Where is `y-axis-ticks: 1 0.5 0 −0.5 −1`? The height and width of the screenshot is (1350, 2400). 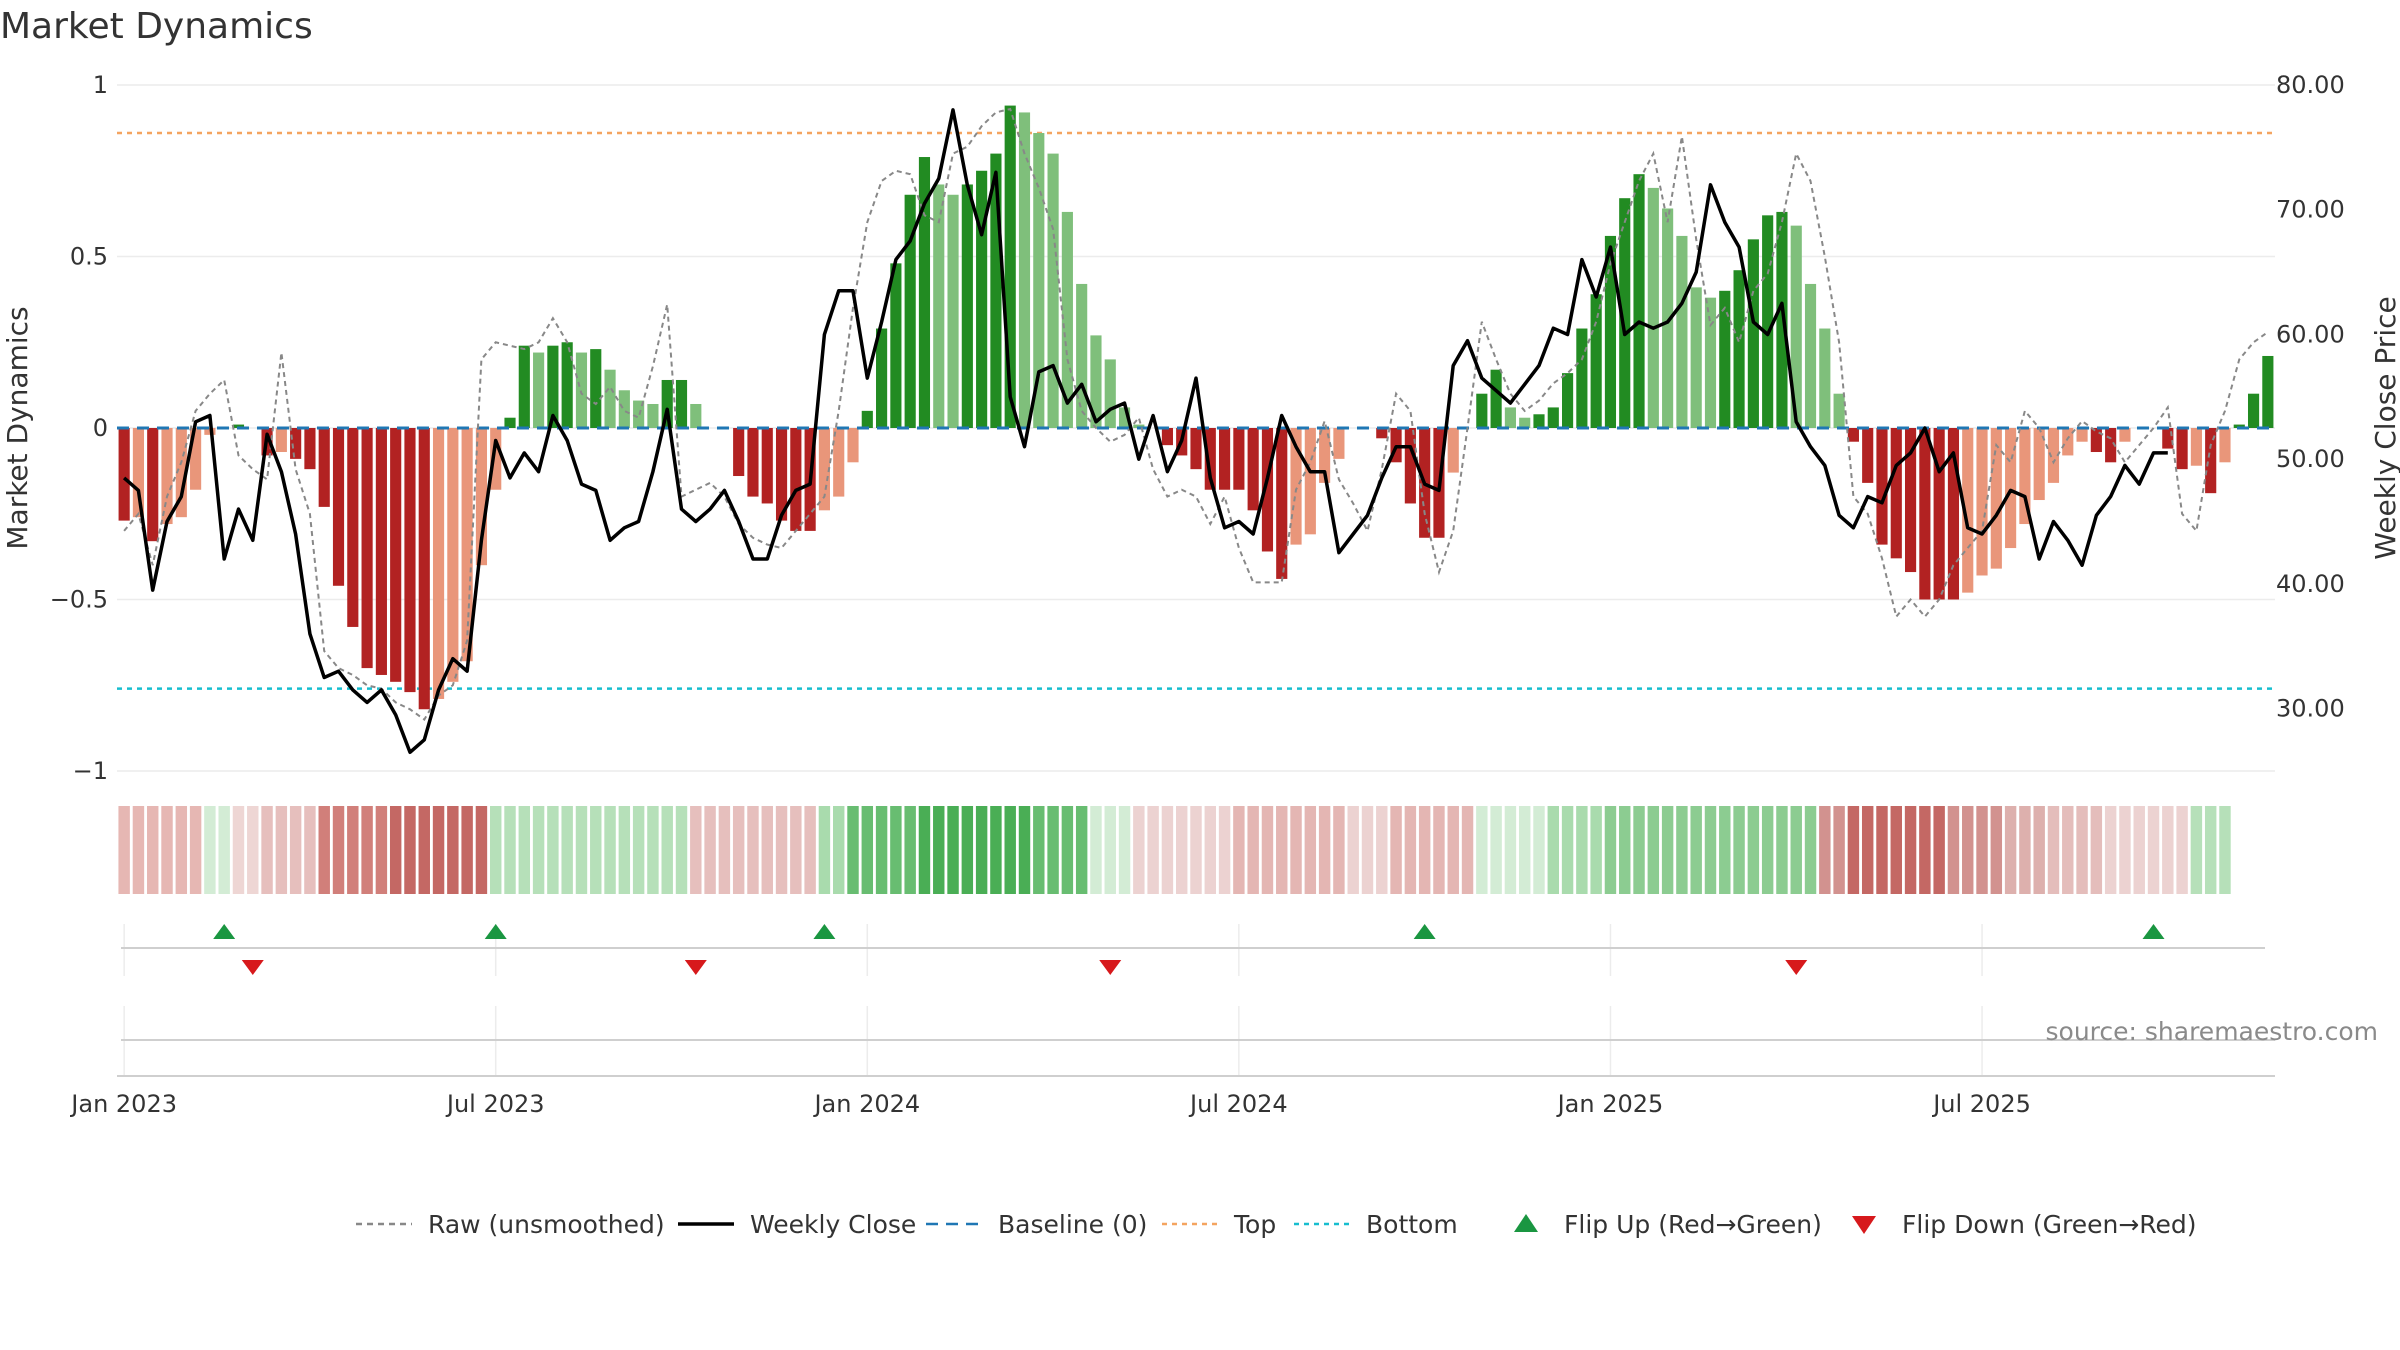
y-axis-ticks: 1 0.5 0 −0.5 −1 is located at coordinates (79, 428).